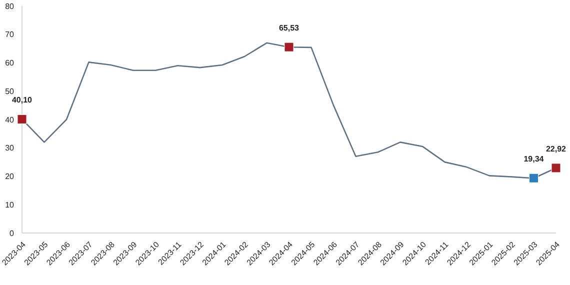 This screenshot has height=285, width=570. Describe the element at coordinates (10, 35) in the screenshot. I see `y-tick-label: 70` at that location.